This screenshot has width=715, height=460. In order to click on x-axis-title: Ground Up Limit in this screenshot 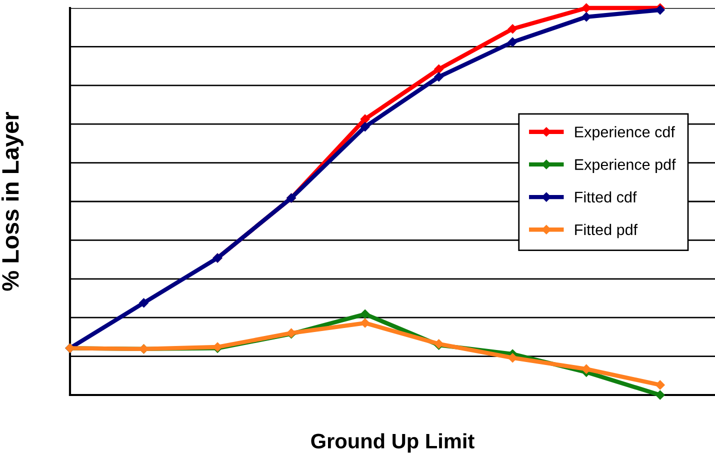, I will do `click(392, 443)`.